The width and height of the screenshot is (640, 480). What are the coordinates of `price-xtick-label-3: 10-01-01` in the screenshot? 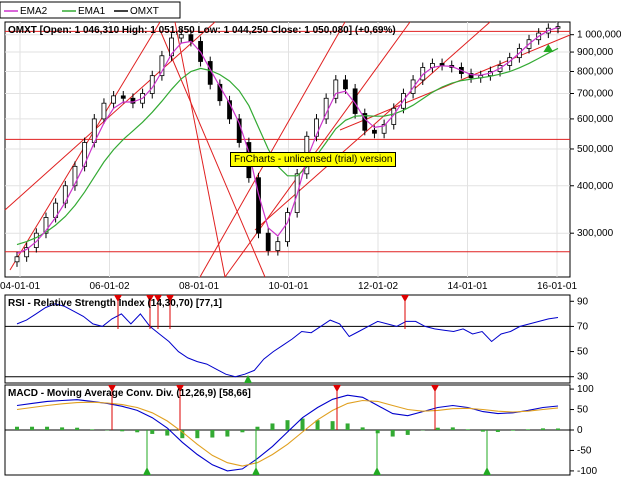 It's located at (288, 286).